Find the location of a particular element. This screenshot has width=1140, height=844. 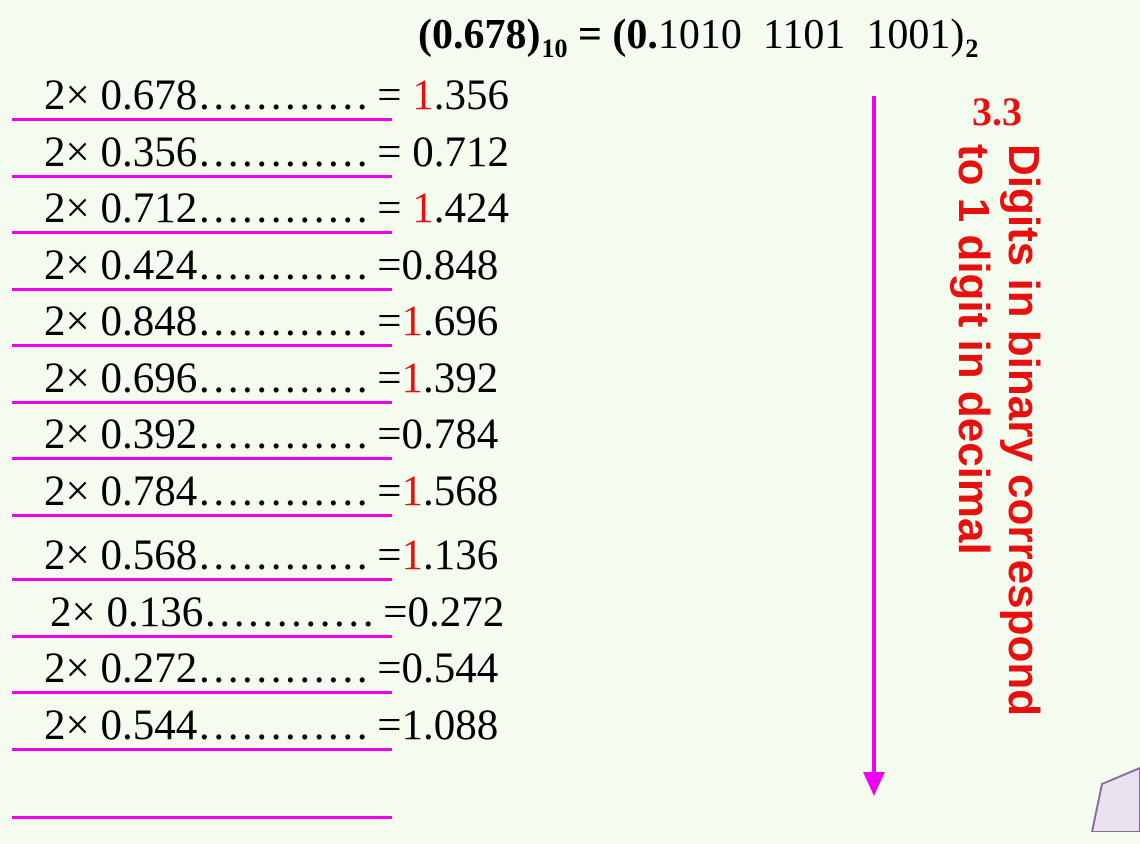

step-row: 2× 0.544………… =1.088 is located at coordinates (271, 725).